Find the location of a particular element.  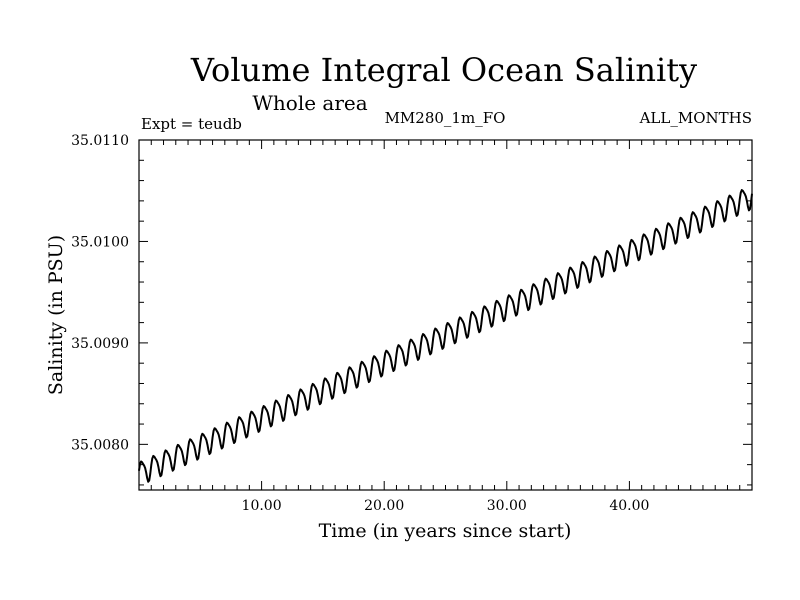

x-tick-label: 40.00 is located at coordinates (629, 506).